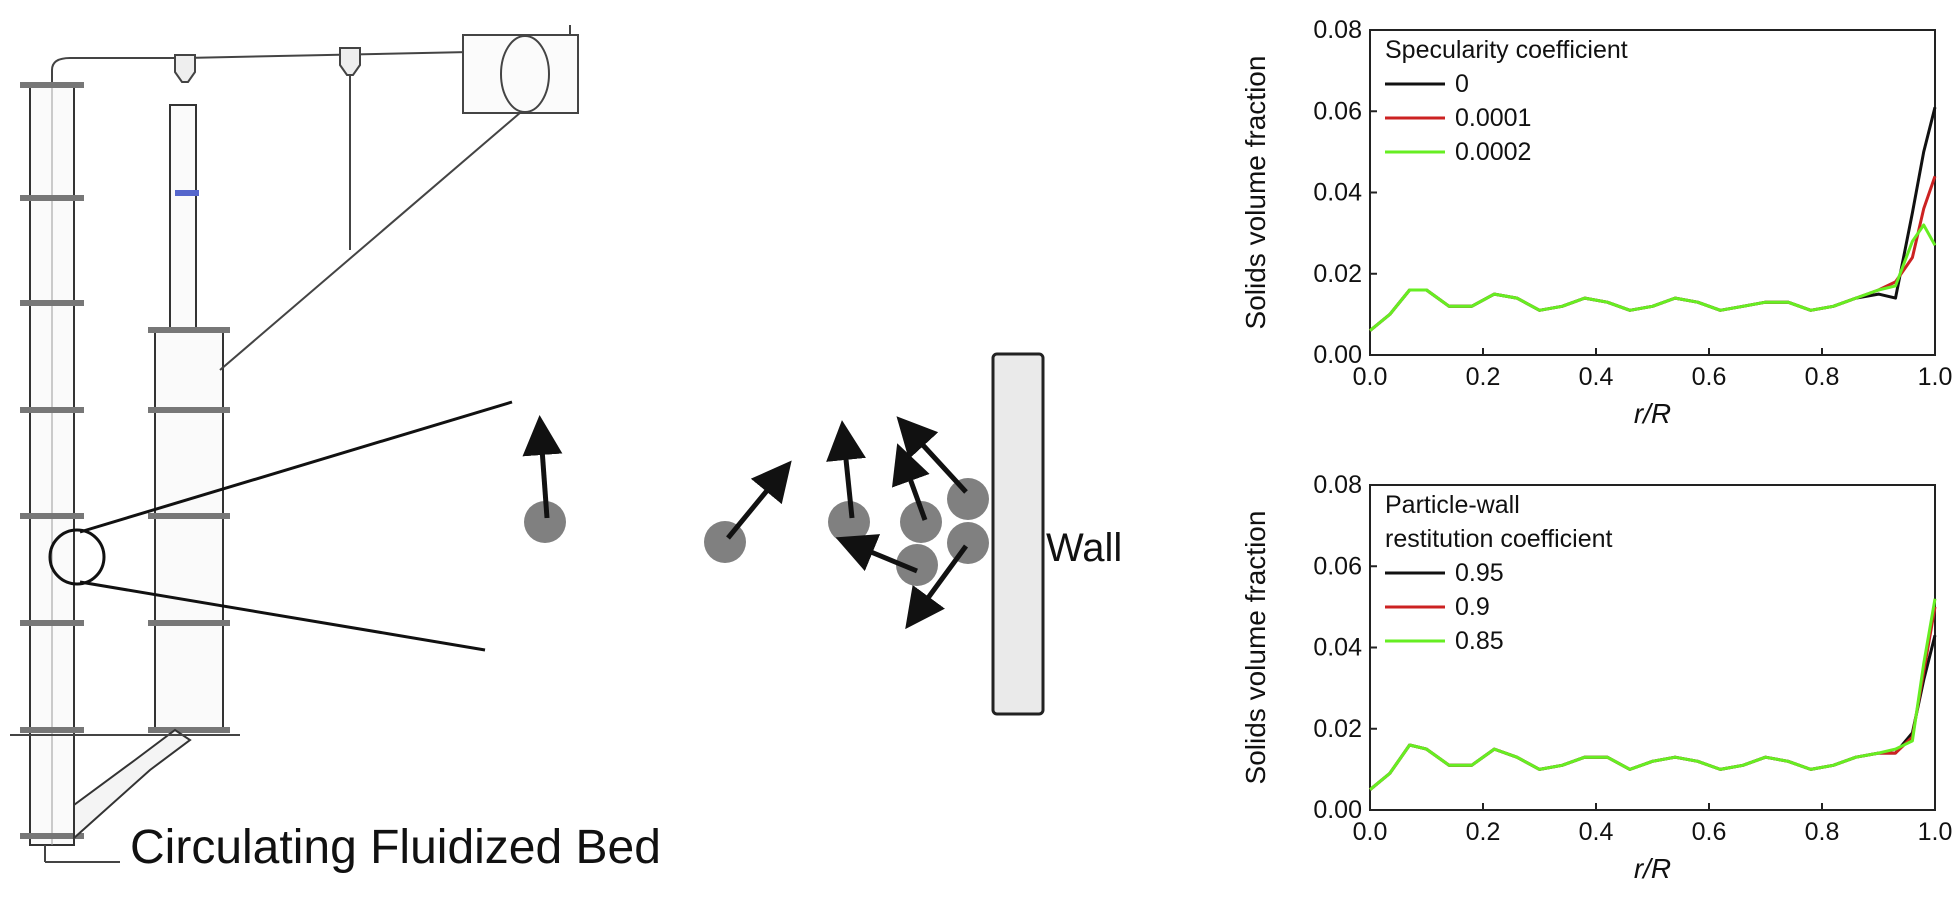  What do you see at coordinates (1479, 641) in the screenshot?
I see `legend-entry-2: 0.85` at bounding box center [1479, 641].